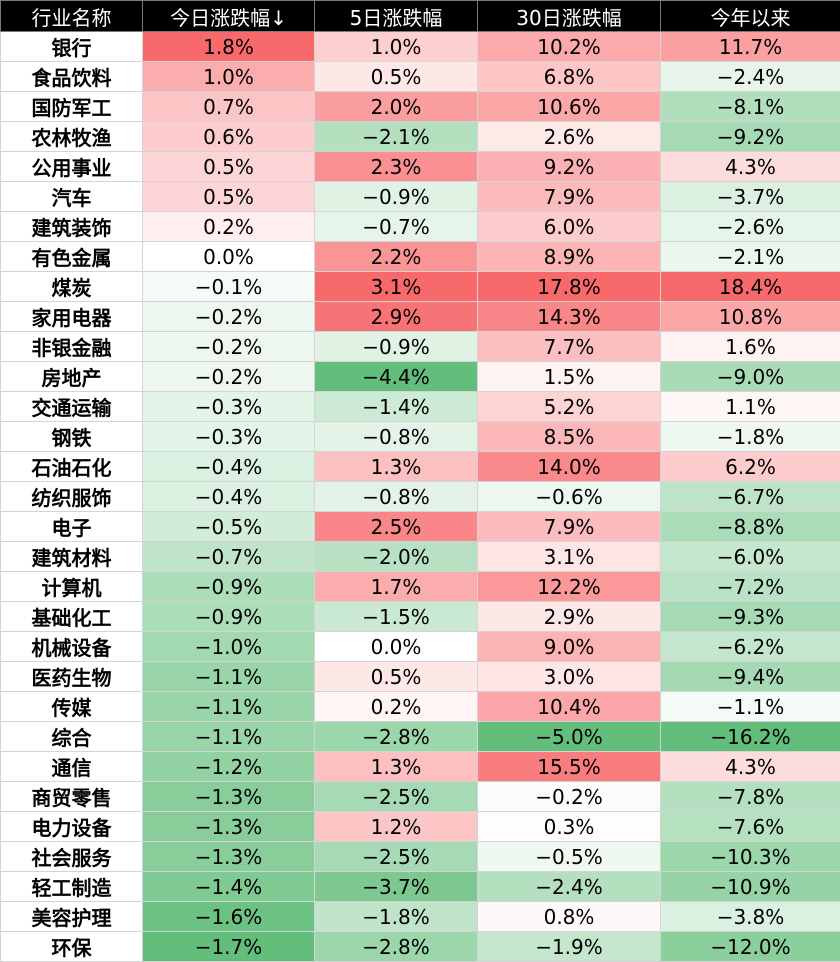 The image size is (840, 962). I want to click on 5d-change-cell: 3.1%, so click(396, 287).